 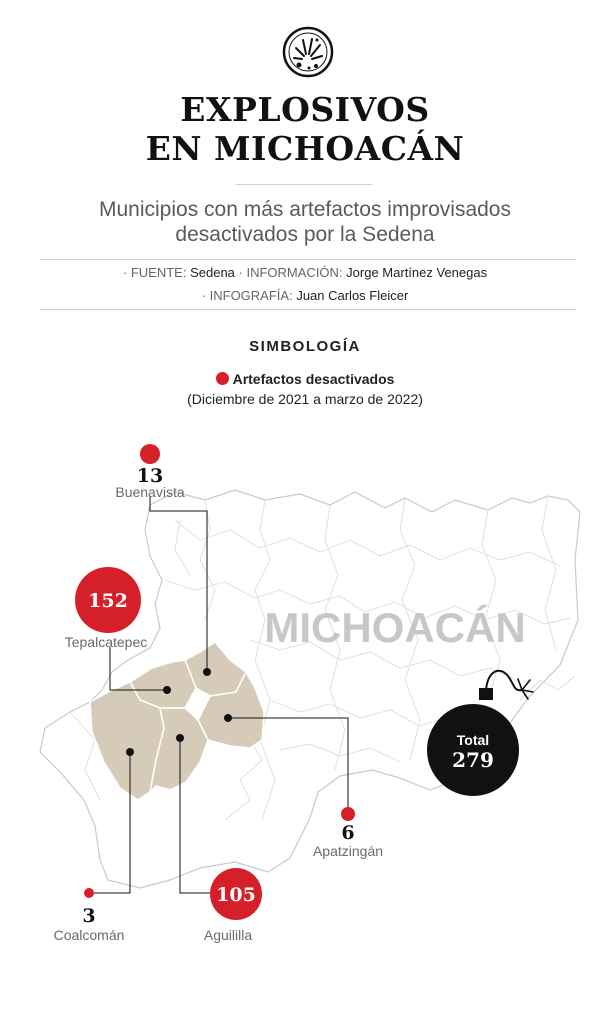 What do you see at coordinates (228, 718) in the screenshot?
I see `point-apatzingan` at bounding box center [228, 718].